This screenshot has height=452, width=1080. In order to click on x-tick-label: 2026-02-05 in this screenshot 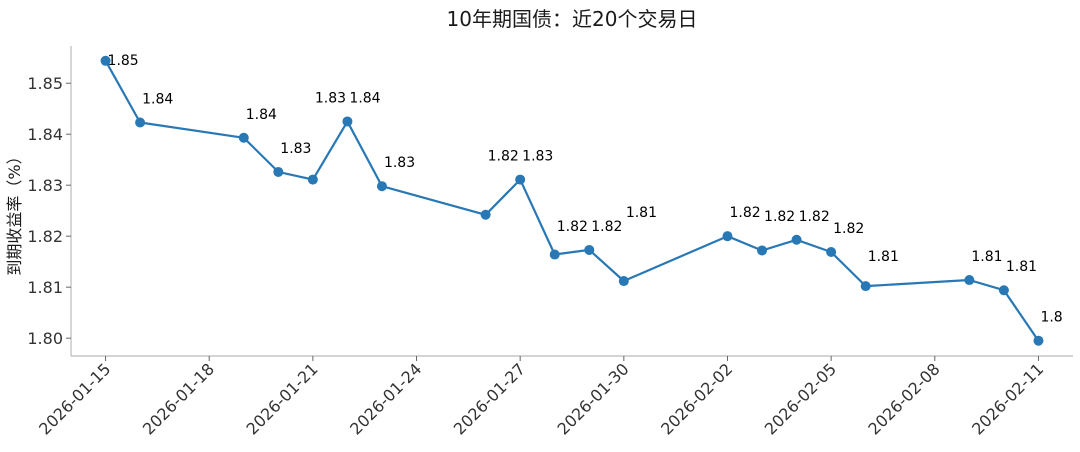, I will do `click(800, 398)`.